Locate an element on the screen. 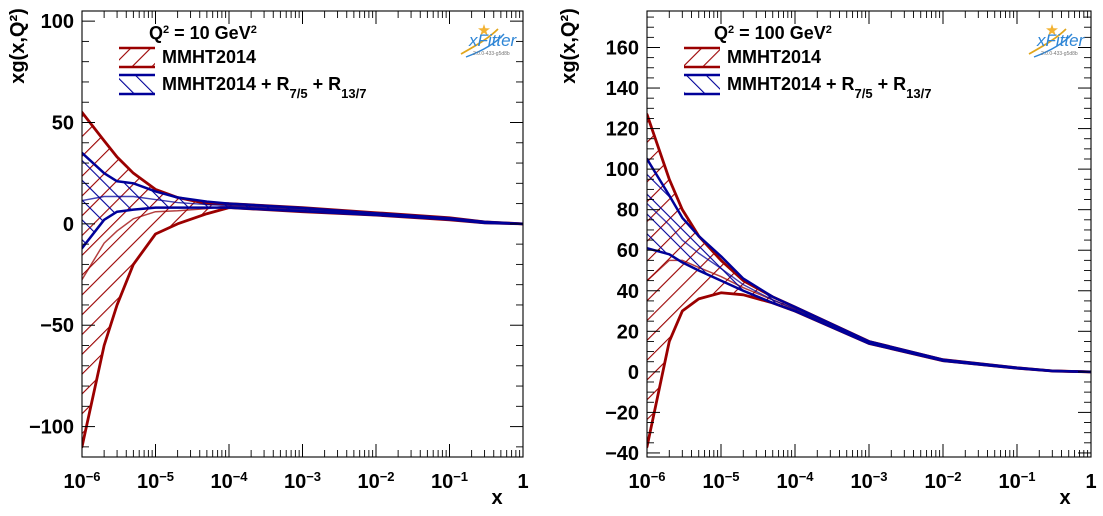 Image resolution: width=1103 pixels, height=516 pixels. y-tick-label: 40 is located at coordinates (628, 292).